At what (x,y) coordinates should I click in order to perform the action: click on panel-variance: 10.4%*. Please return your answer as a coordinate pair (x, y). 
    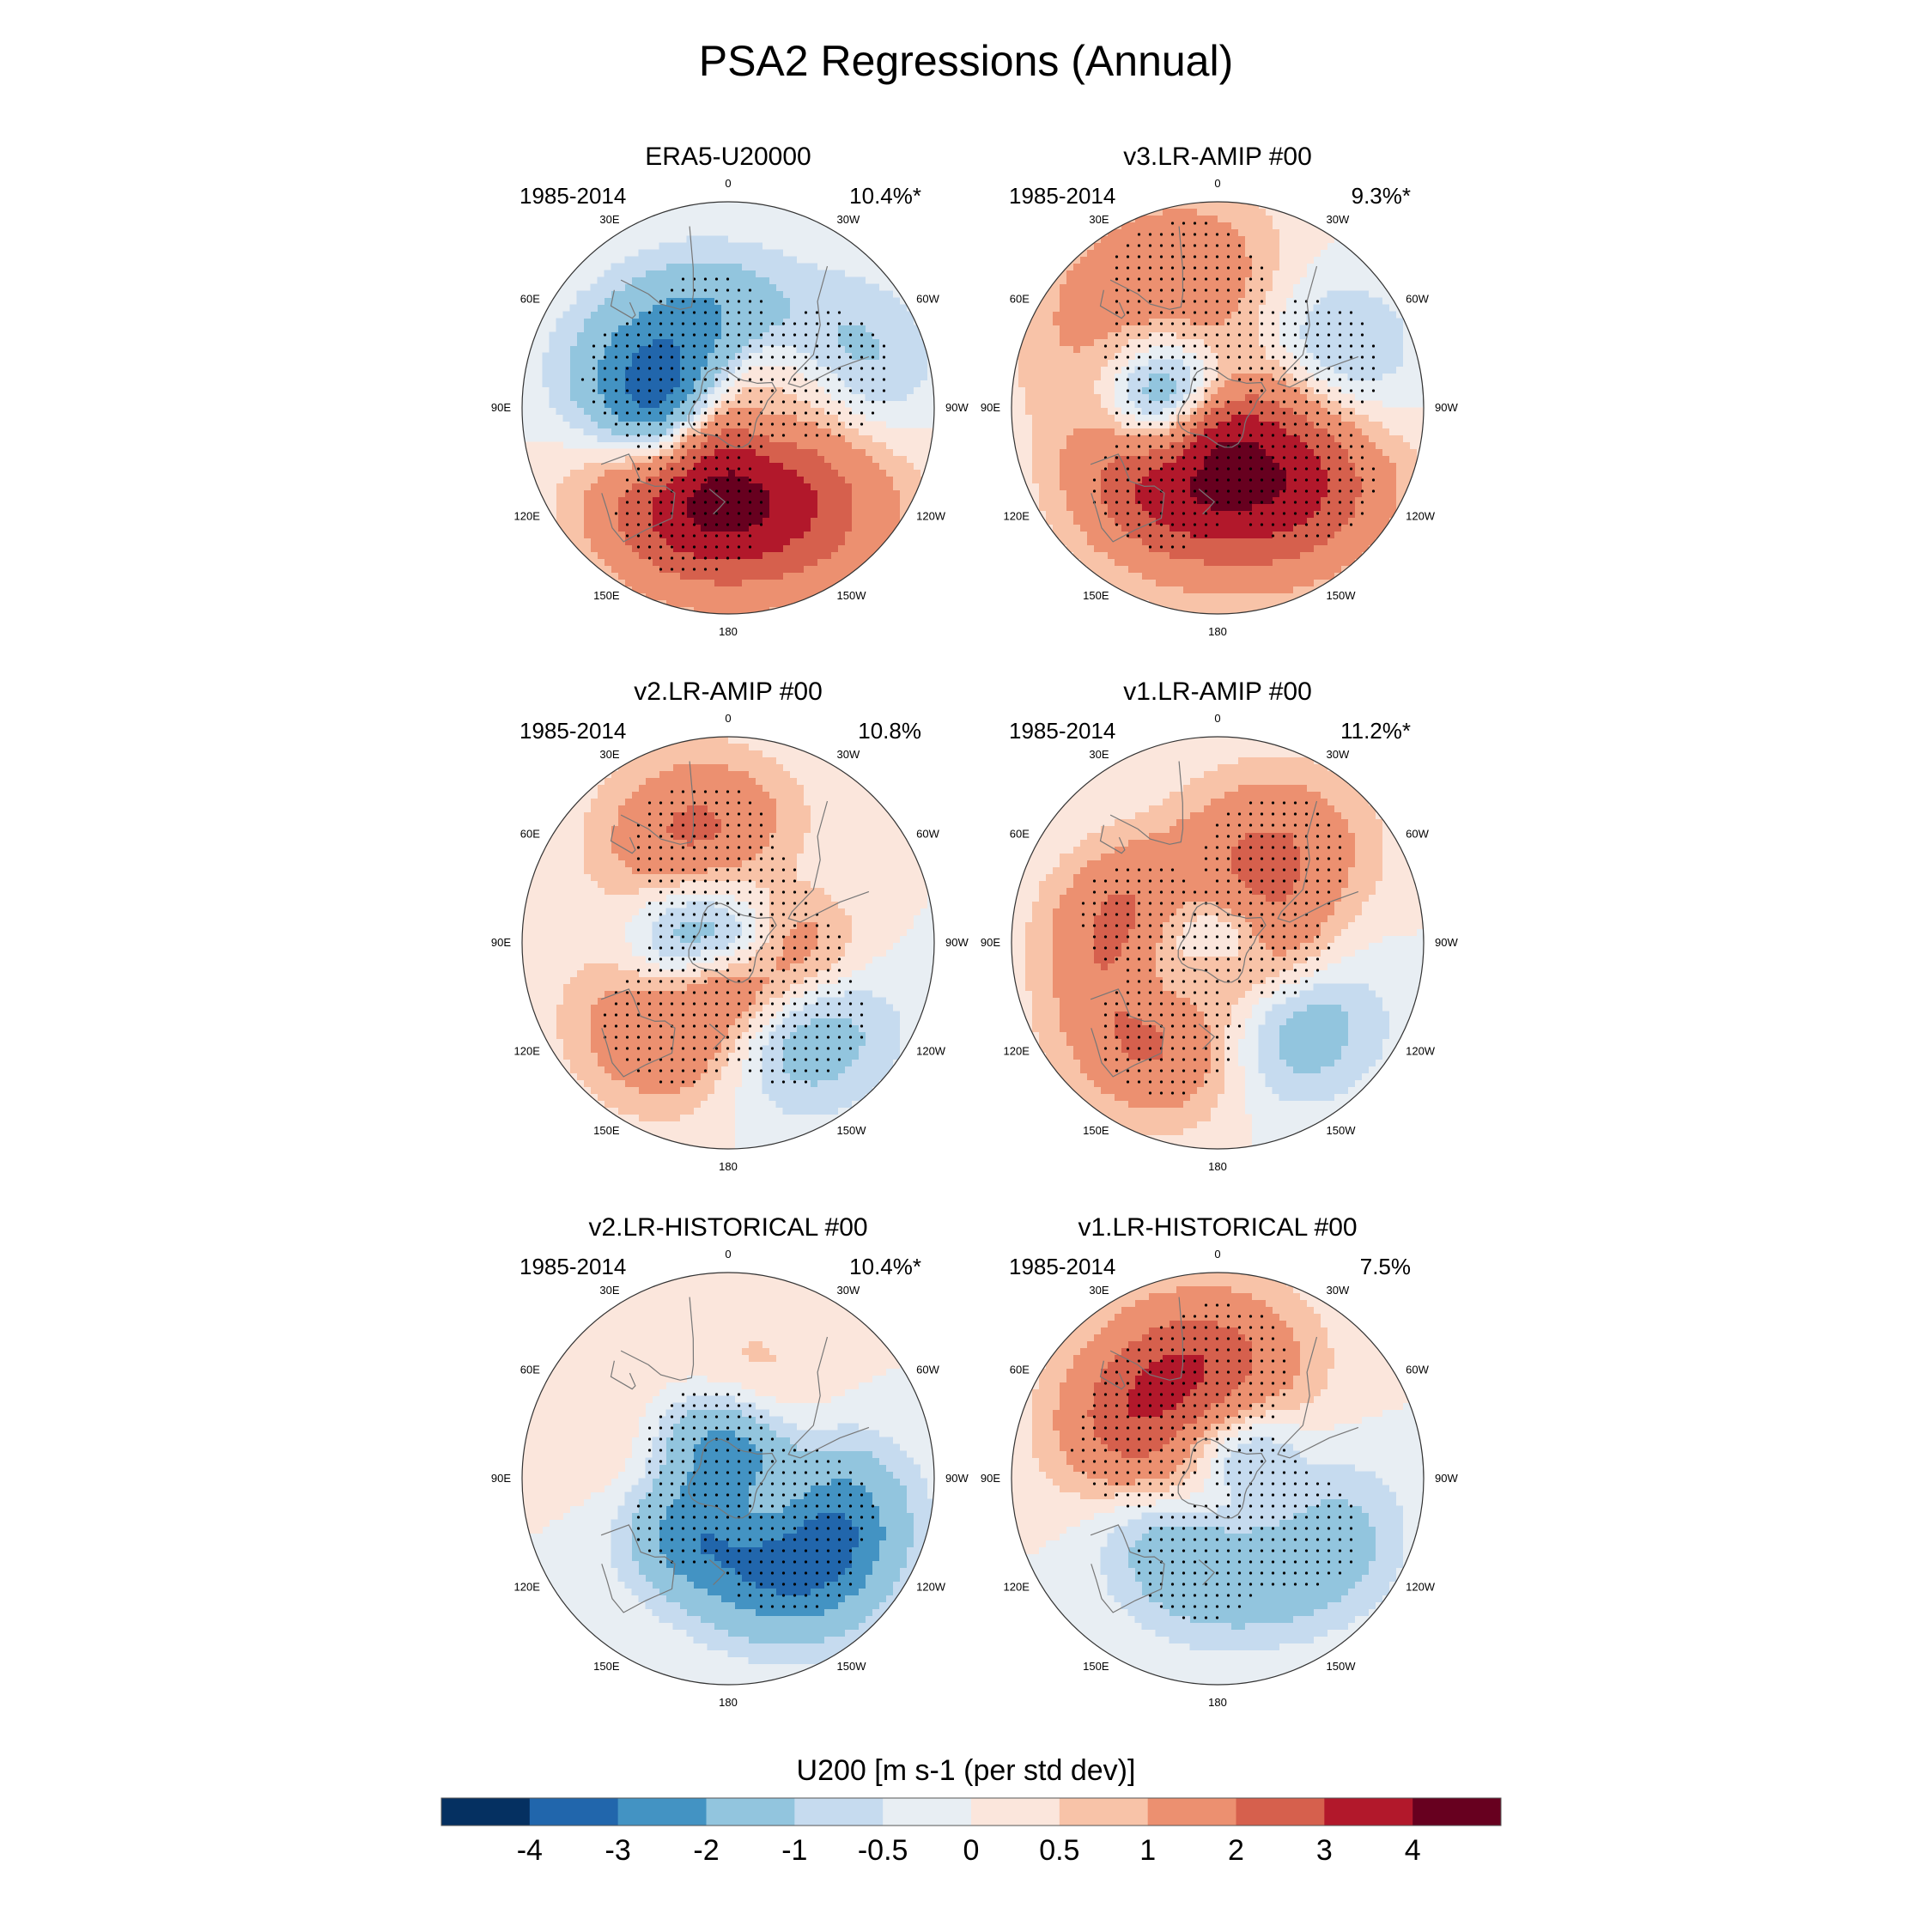
    Looking at the image, I should click on (885, 196).